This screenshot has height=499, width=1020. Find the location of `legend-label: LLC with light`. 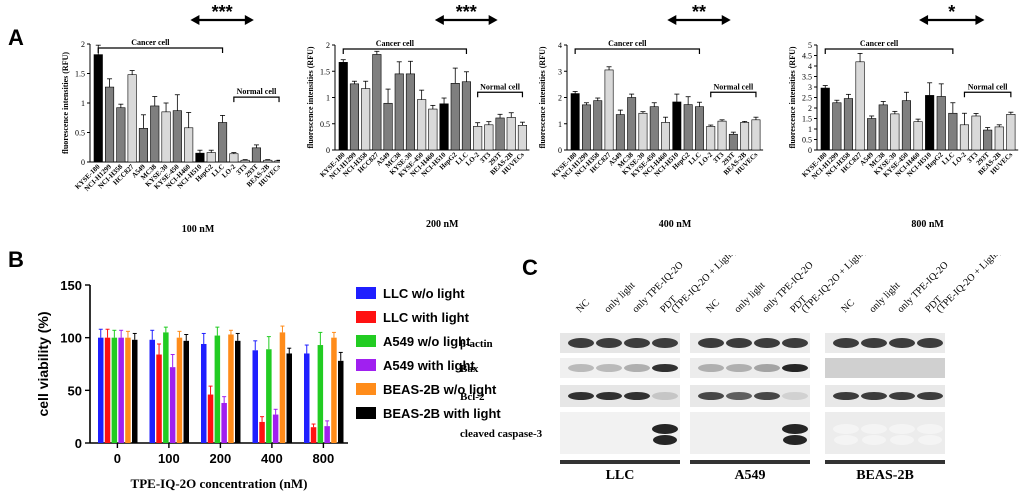

legend-label: LLC with light is located at coordinates (426, 317).